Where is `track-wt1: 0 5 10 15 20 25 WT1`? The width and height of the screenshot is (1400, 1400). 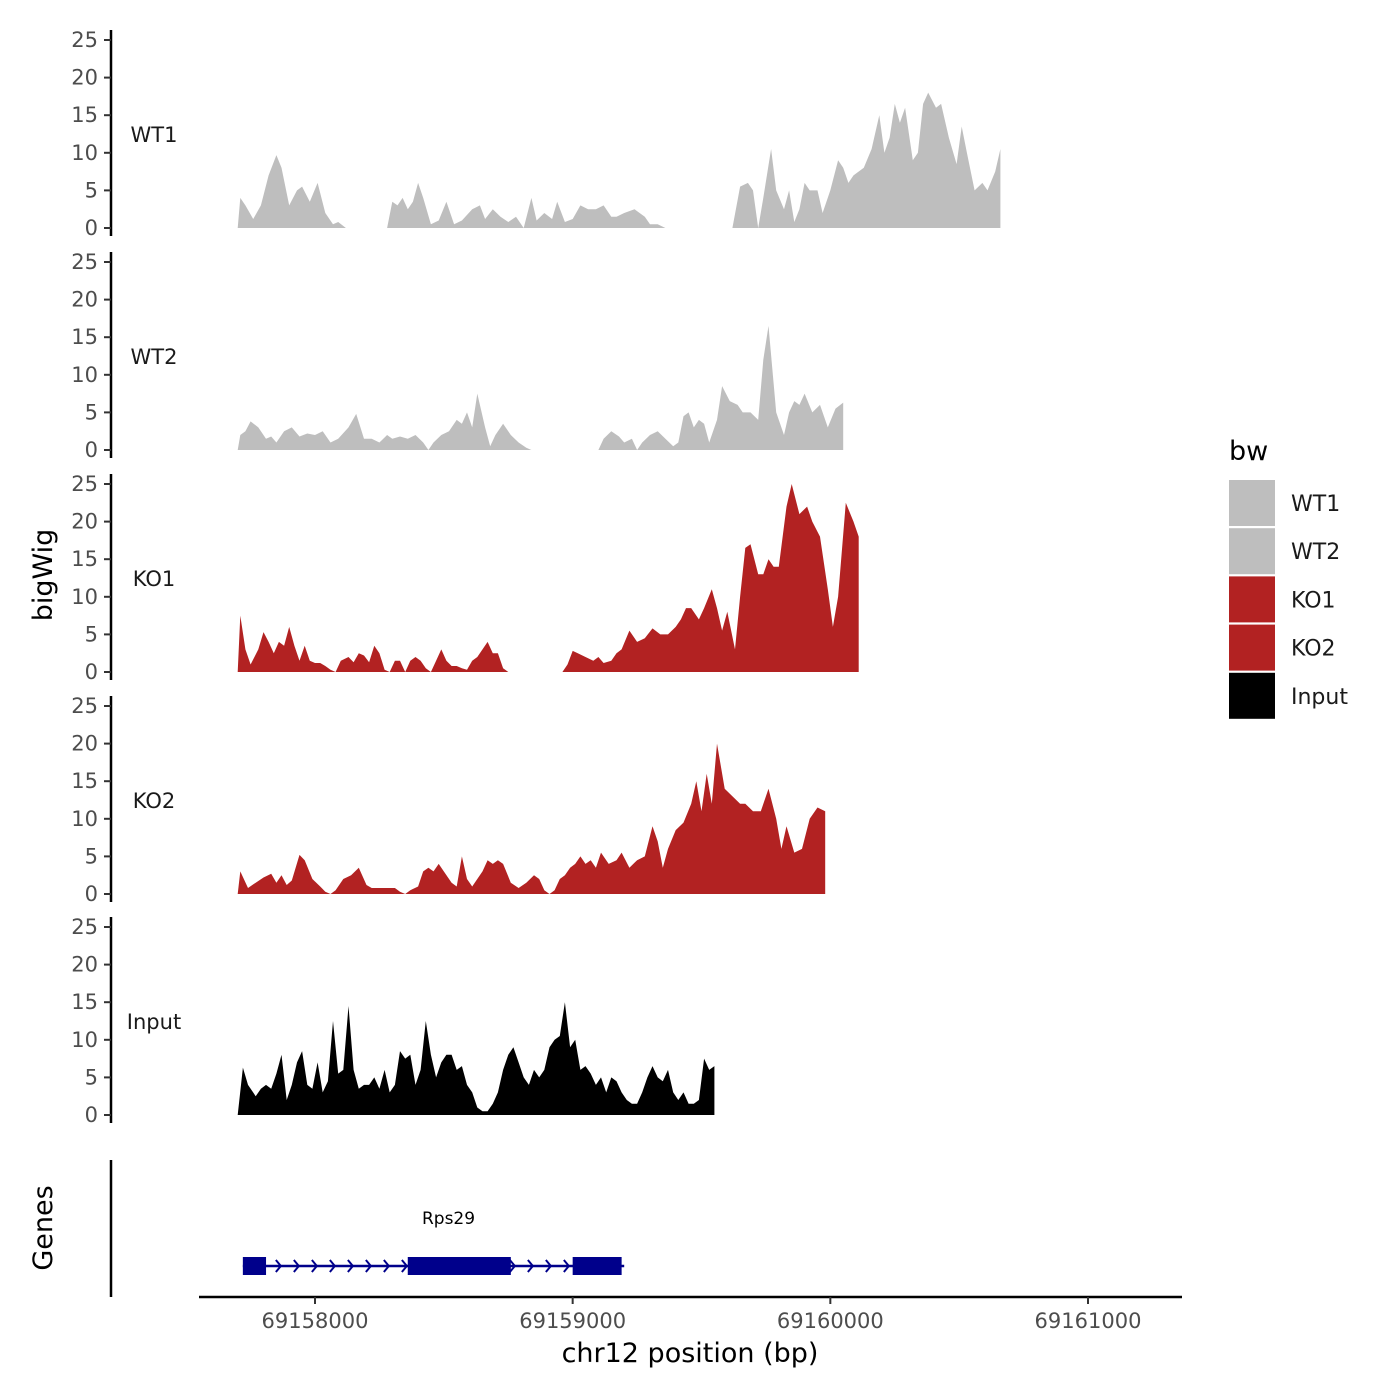 track-wt1: 0 5 10 15 20 25 WT1 is located at coordinates (536, 134).